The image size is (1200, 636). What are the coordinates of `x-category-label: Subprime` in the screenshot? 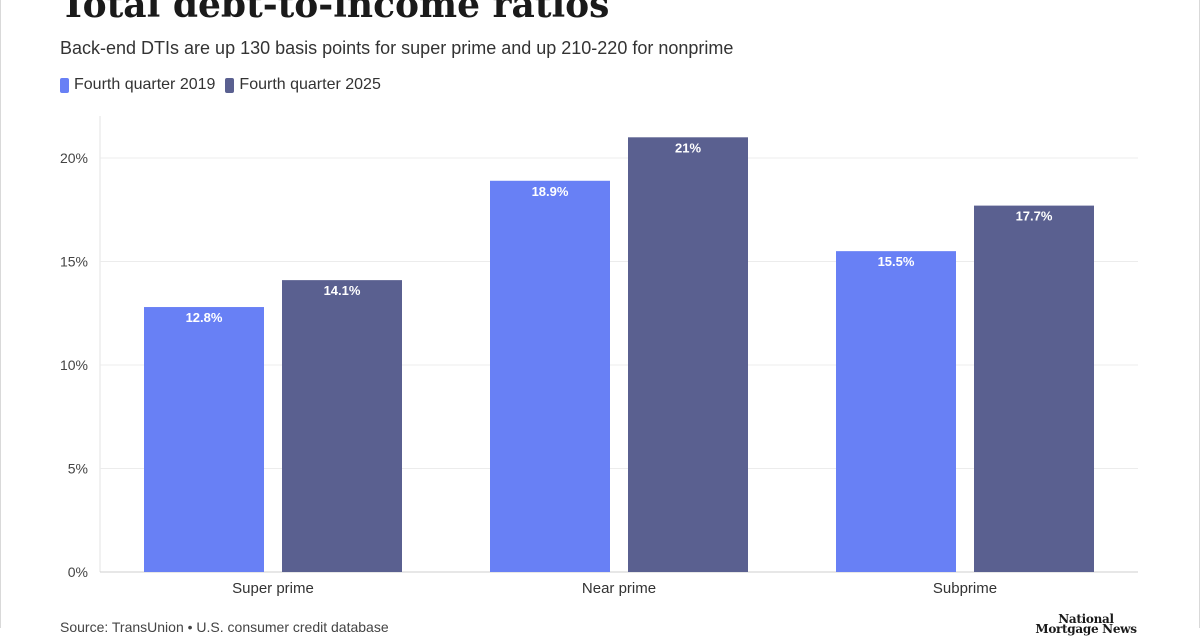 It's located at (965, 588).